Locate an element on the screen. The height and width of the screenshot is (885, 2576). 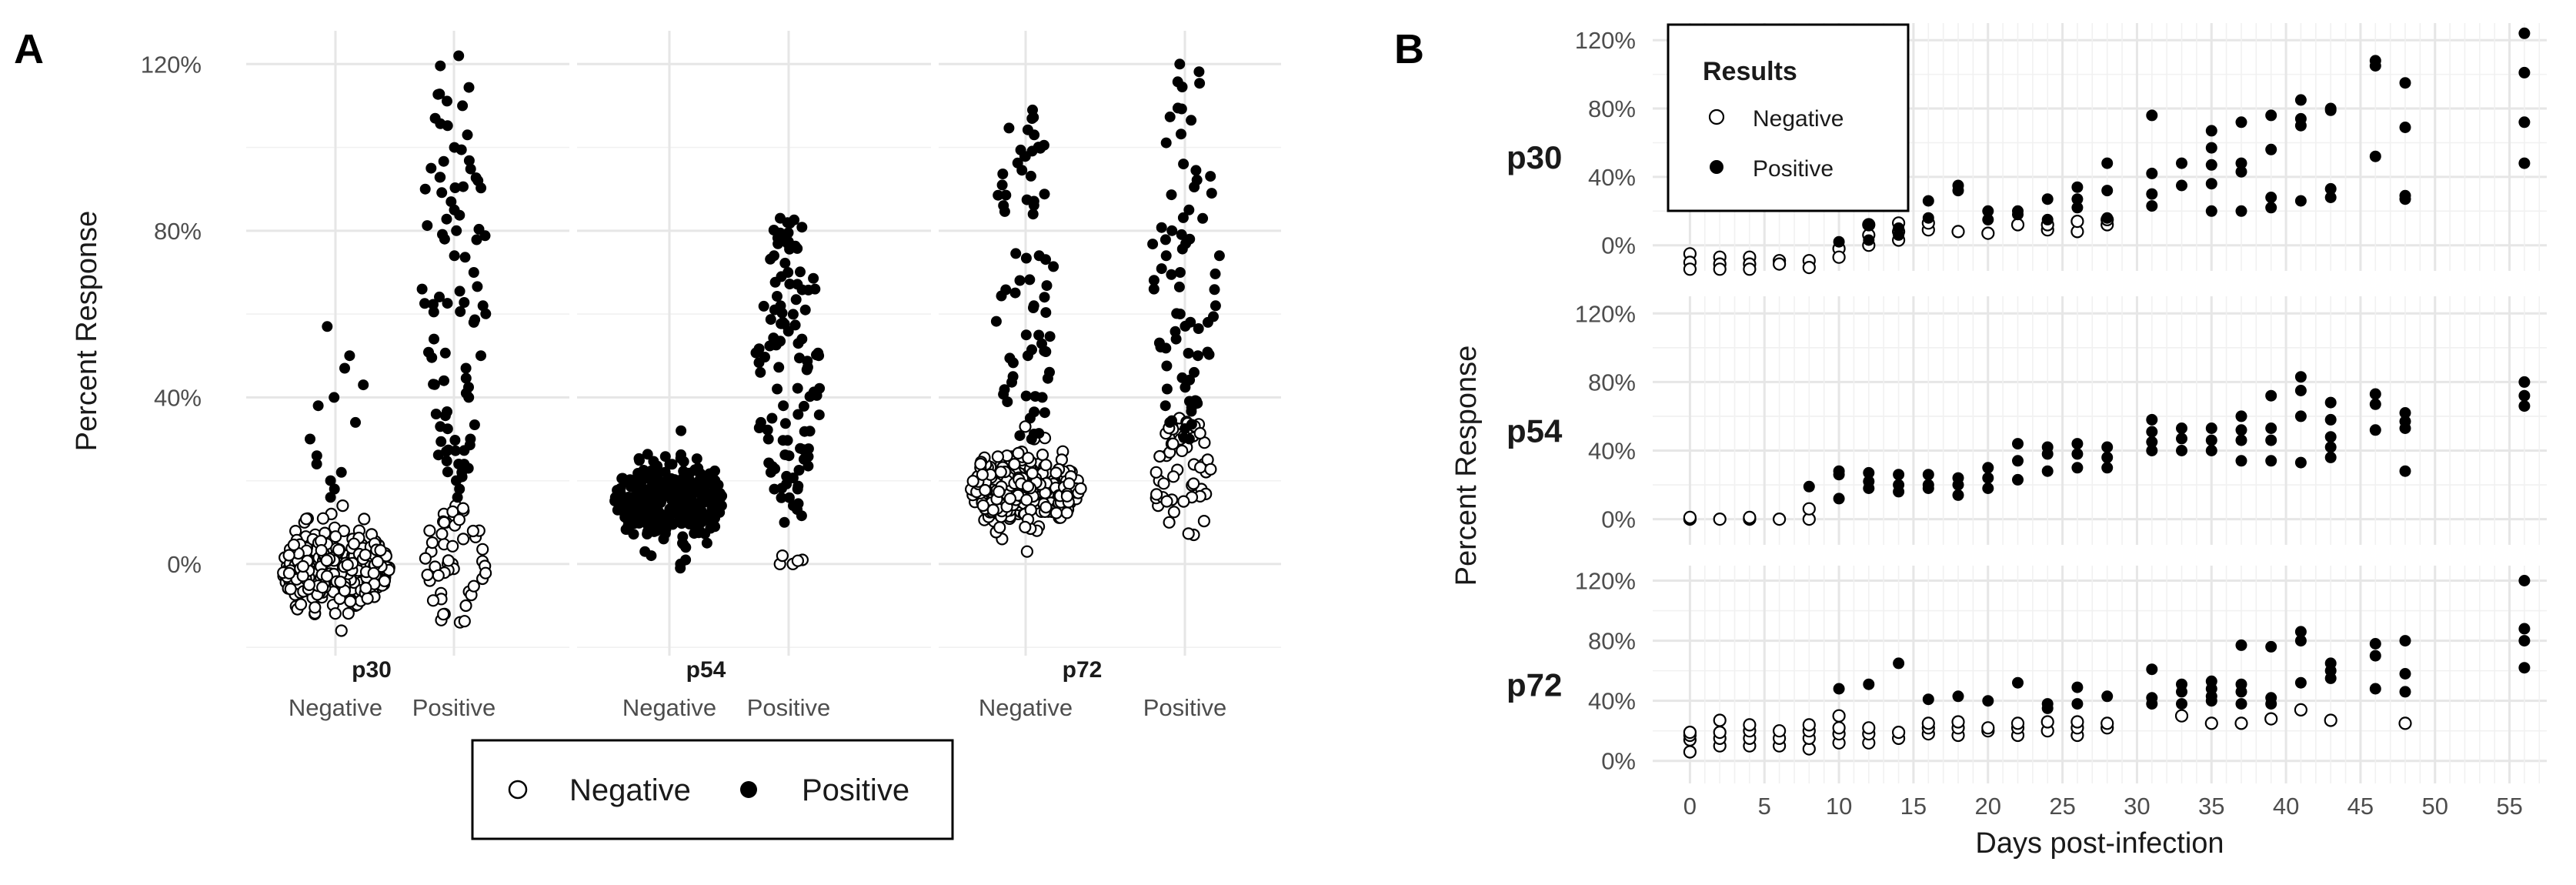
x-tick-label: Positive is located at coordinates (454, 707).